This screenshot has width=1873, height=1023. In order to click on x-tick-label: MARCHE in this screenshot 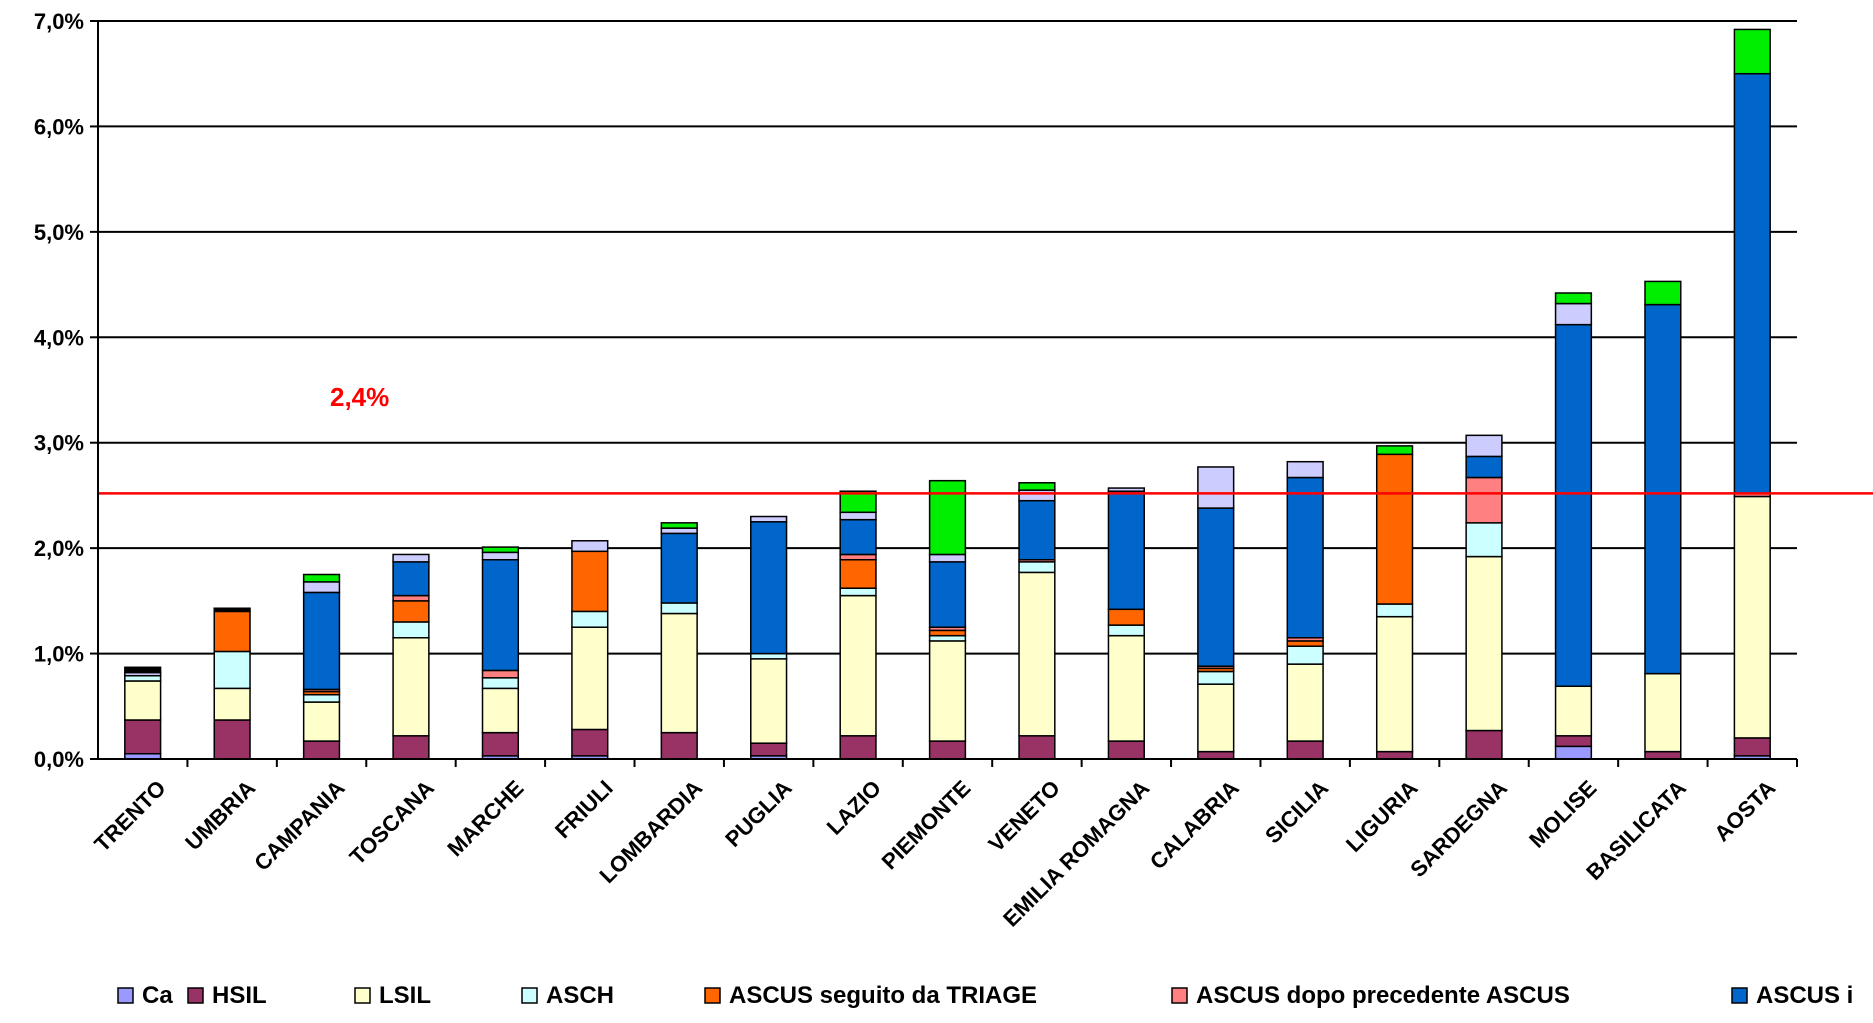, I will do `click(485, 818)`.